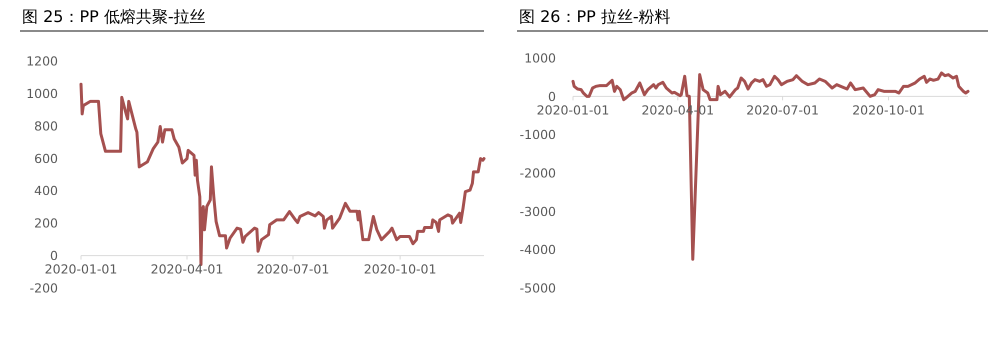 The width and height of the screenshot is (994, 350). I want to click on y-tick-label: -5000, so click(538, 288).